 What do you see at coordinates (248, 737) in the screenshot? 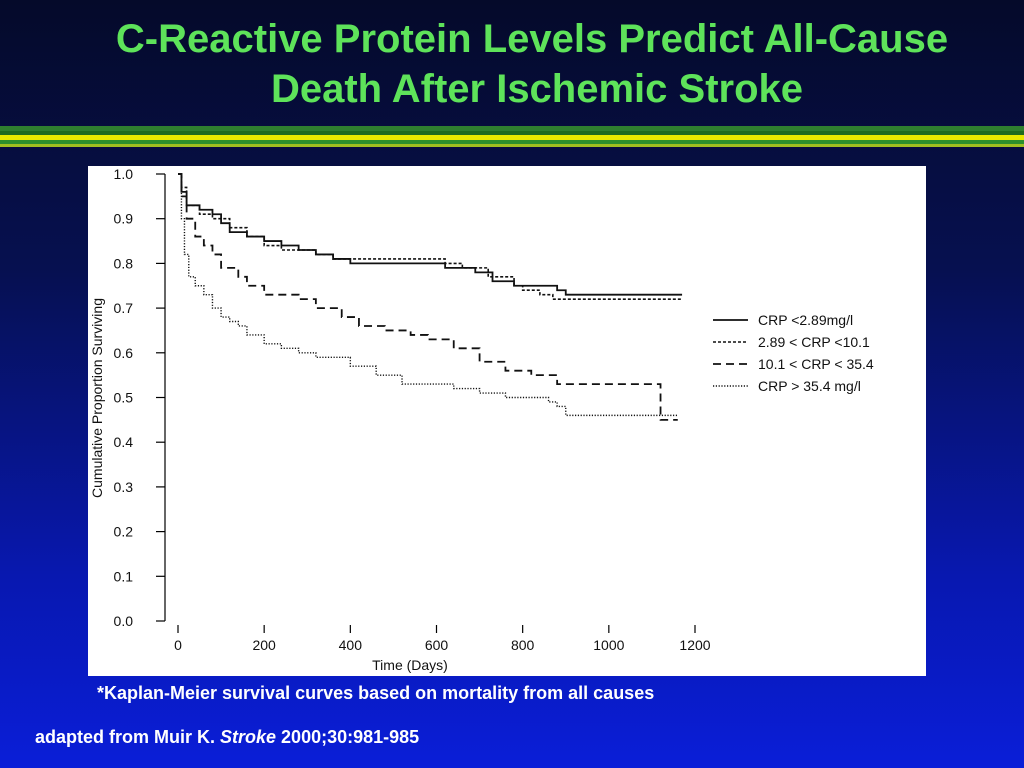
I see `source-journal: Stroke` at bounding box center [248, 737].